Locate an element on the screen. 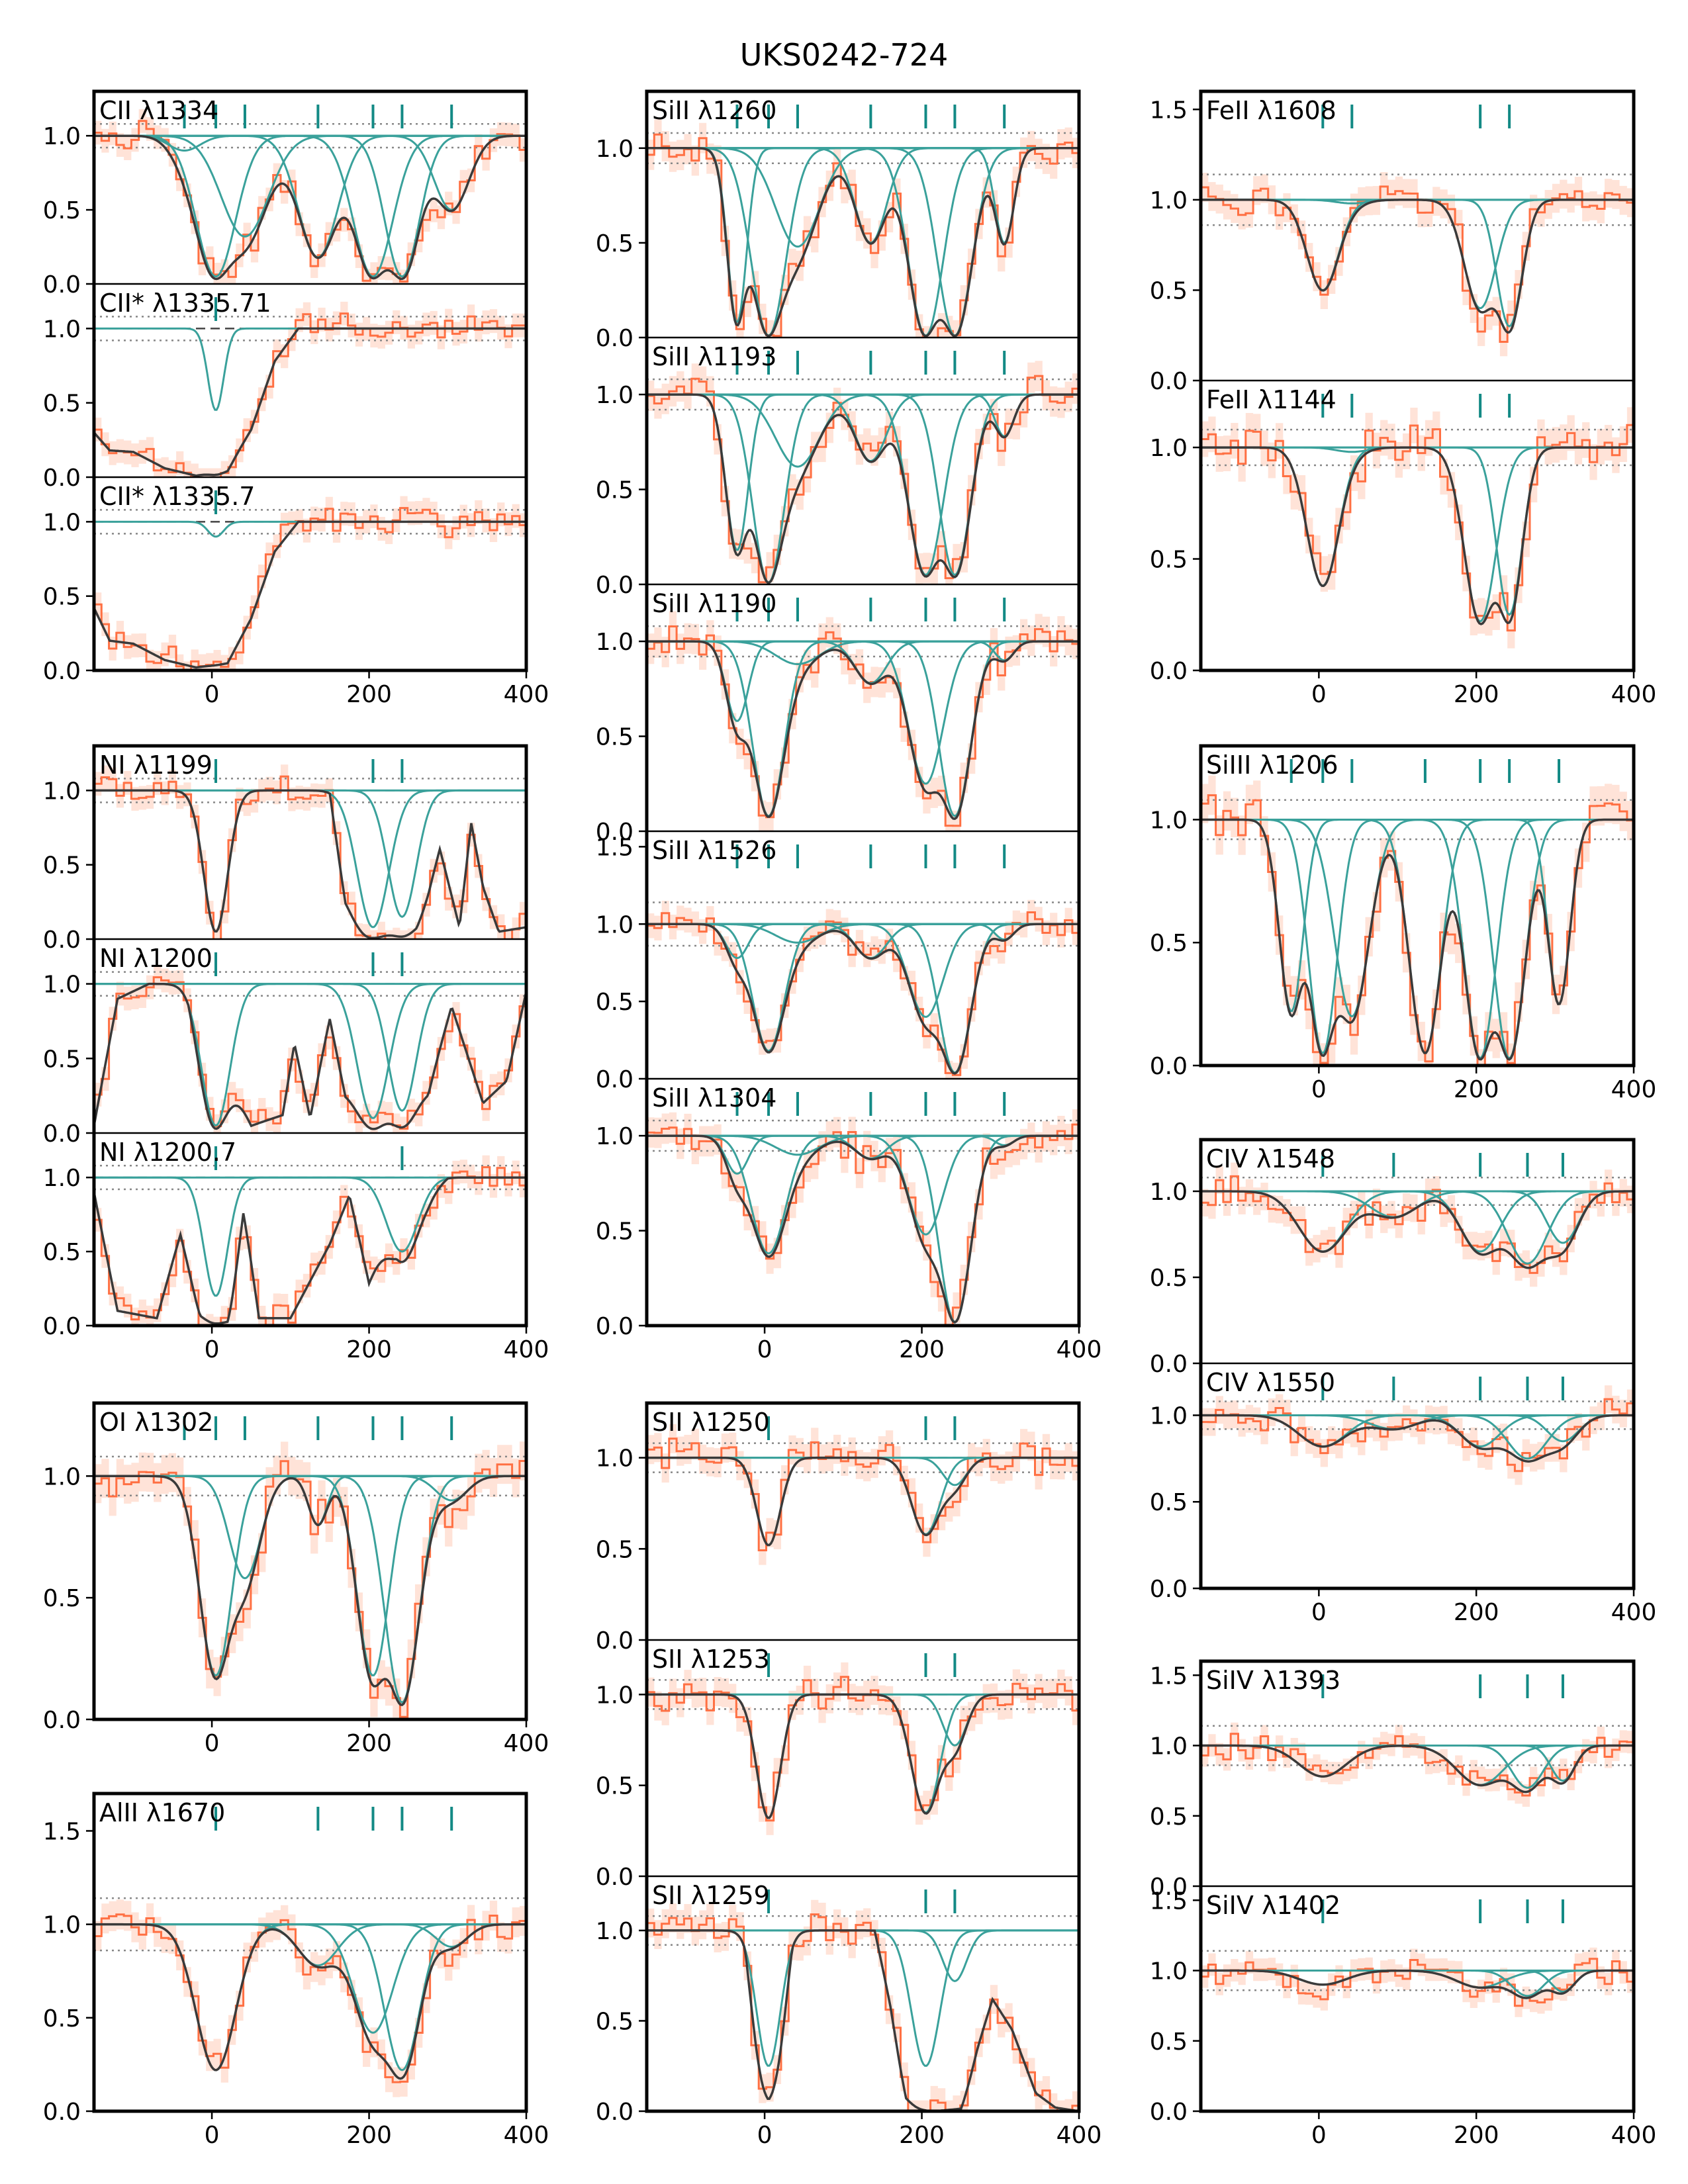 The height and width of the screenshot is (2184, 1688). panel-siii-1190: 0.0 0.5 1.0 SiII λ1190 is located at coordinates (837, 714).